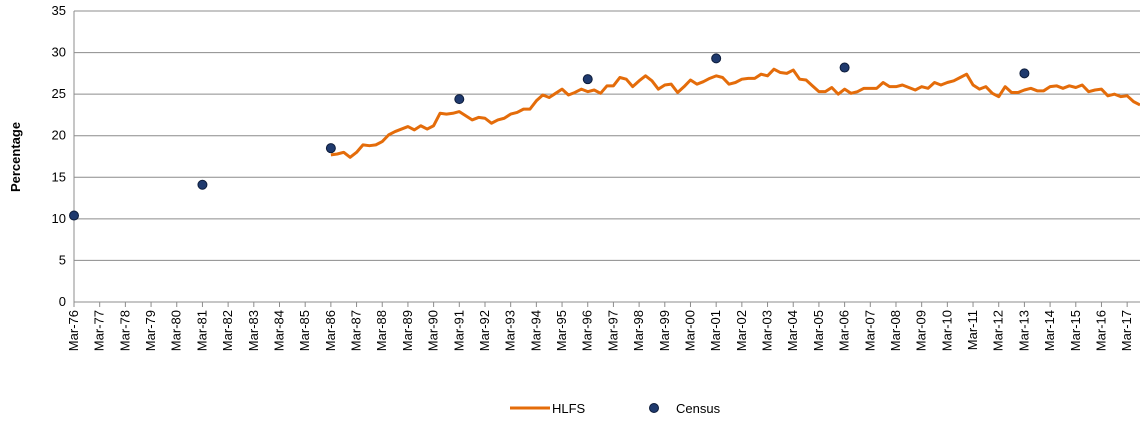  What do you see at coordinates (844, 330) in the screenshot?
I see `x-tick-label: Mar-06` at bounding box center [844, 330].